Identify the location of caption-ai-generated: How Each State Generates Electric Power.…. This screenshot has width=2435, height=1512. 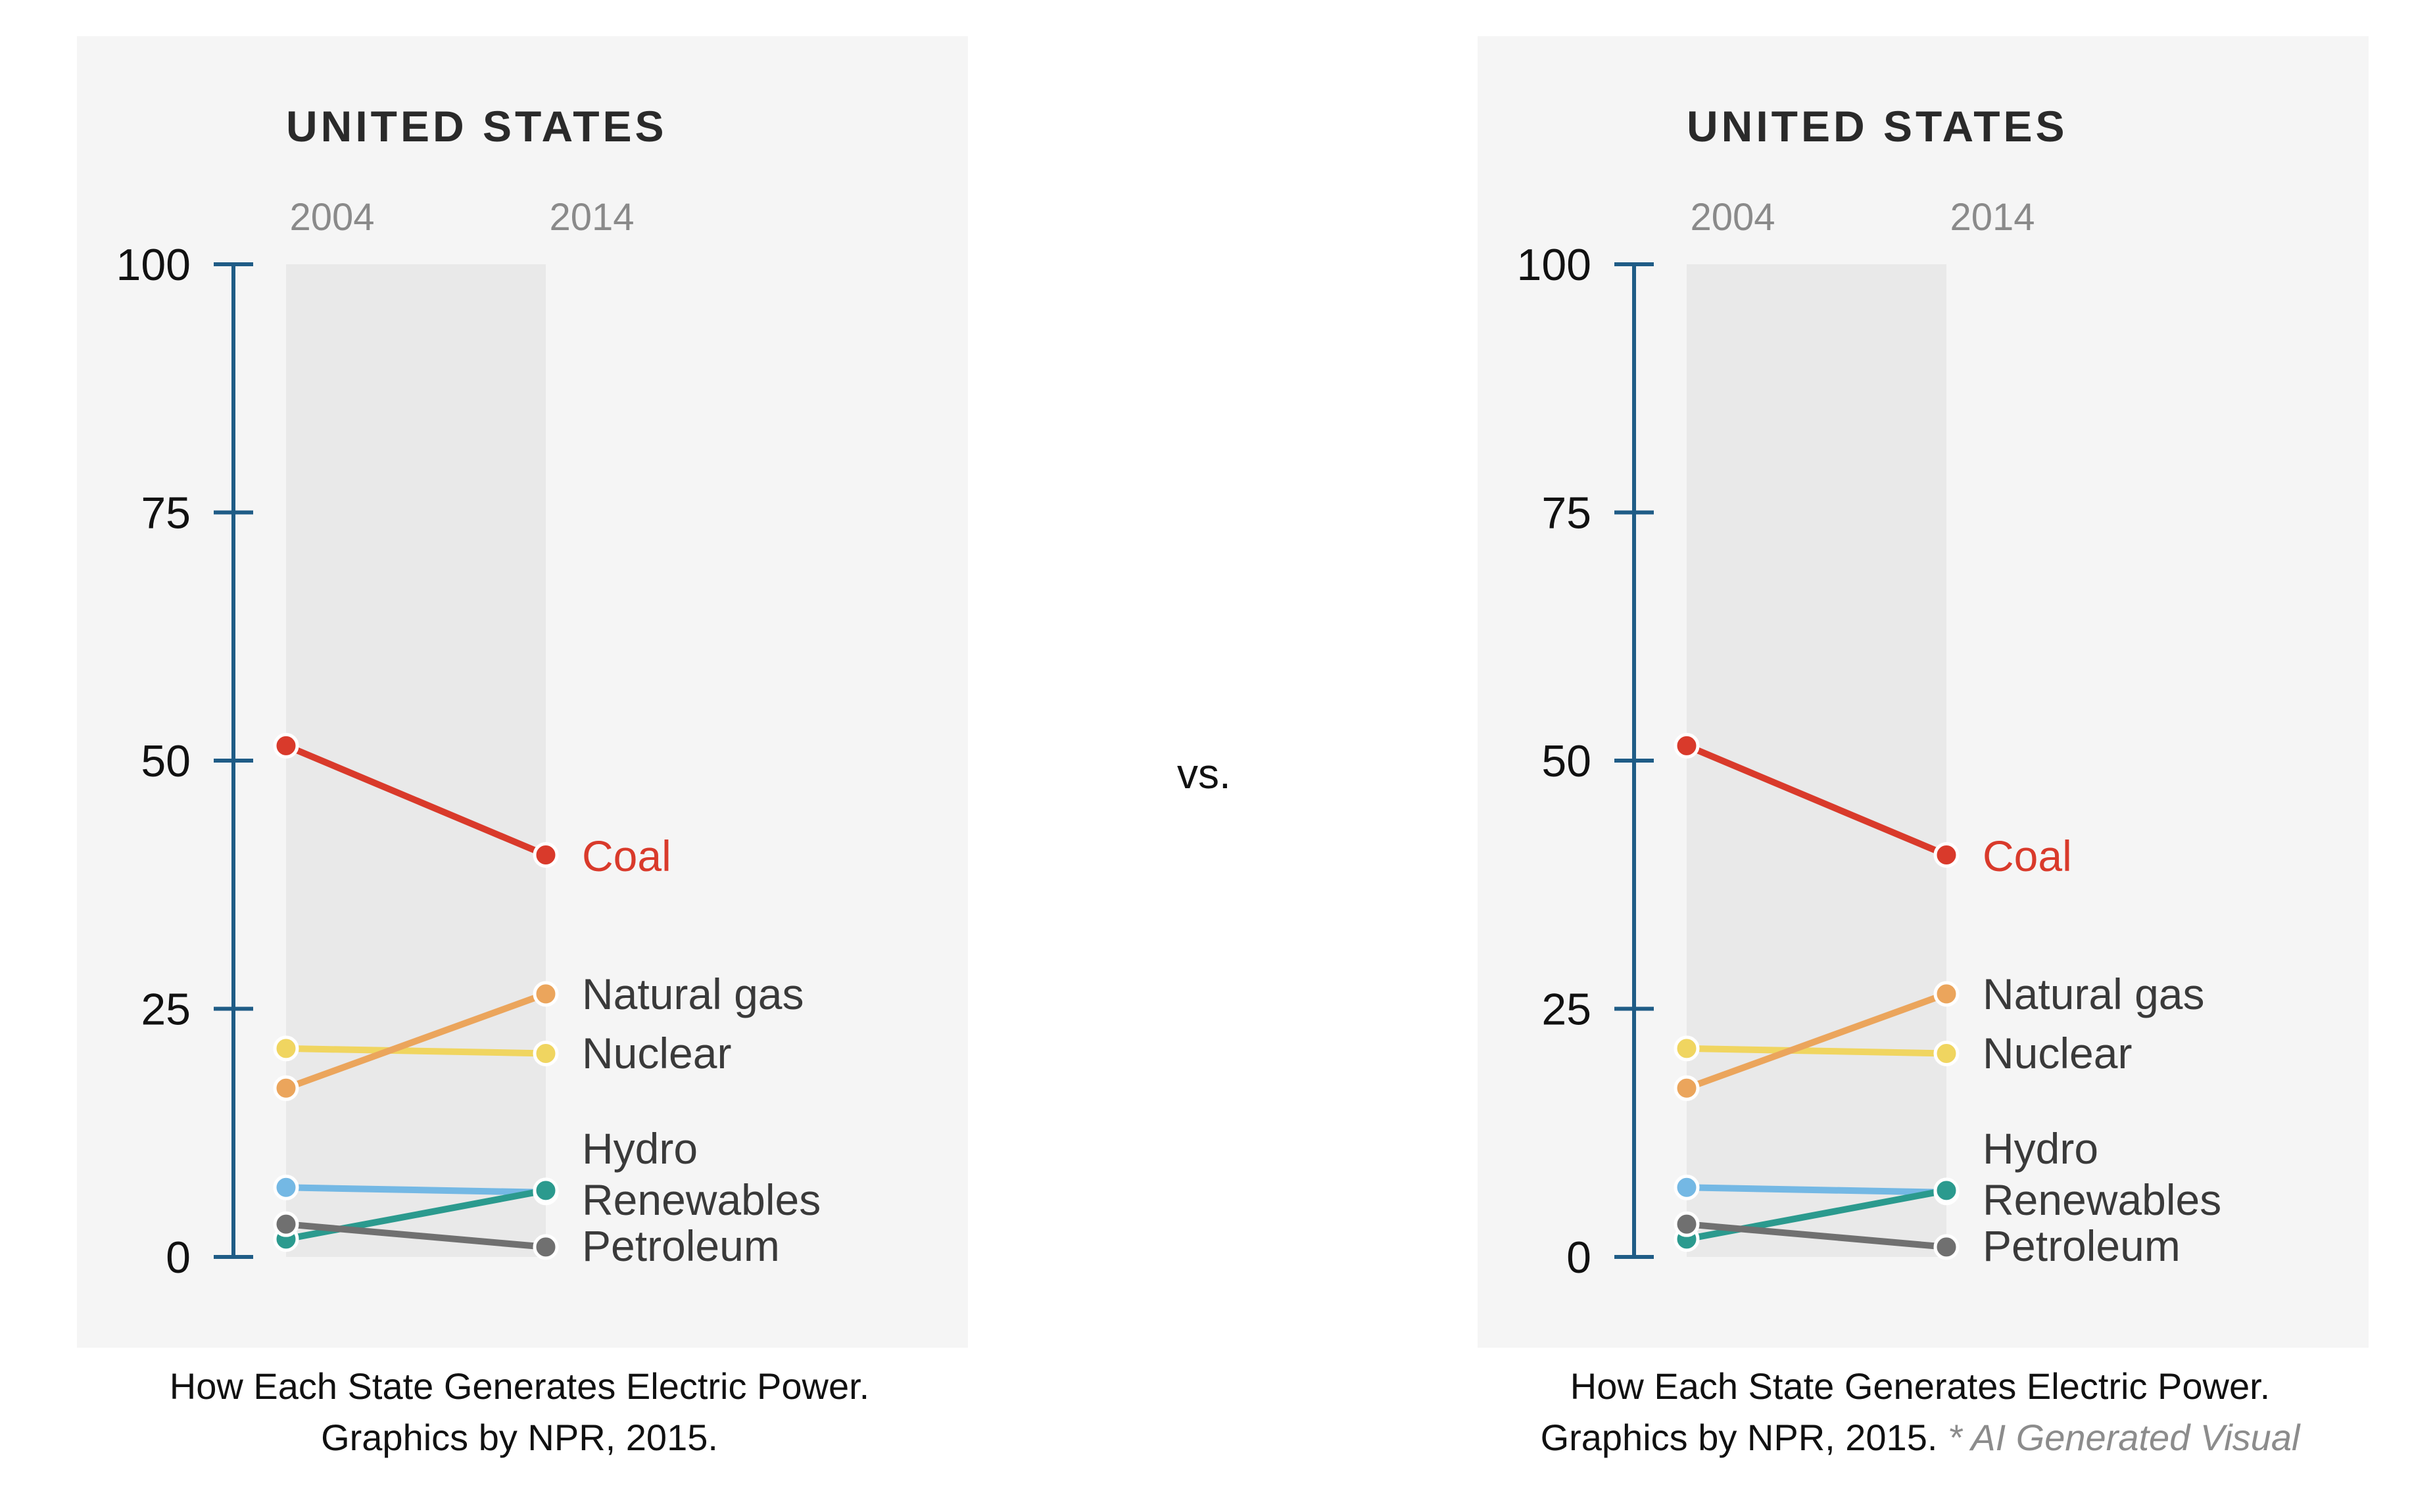
(1918, 1412).